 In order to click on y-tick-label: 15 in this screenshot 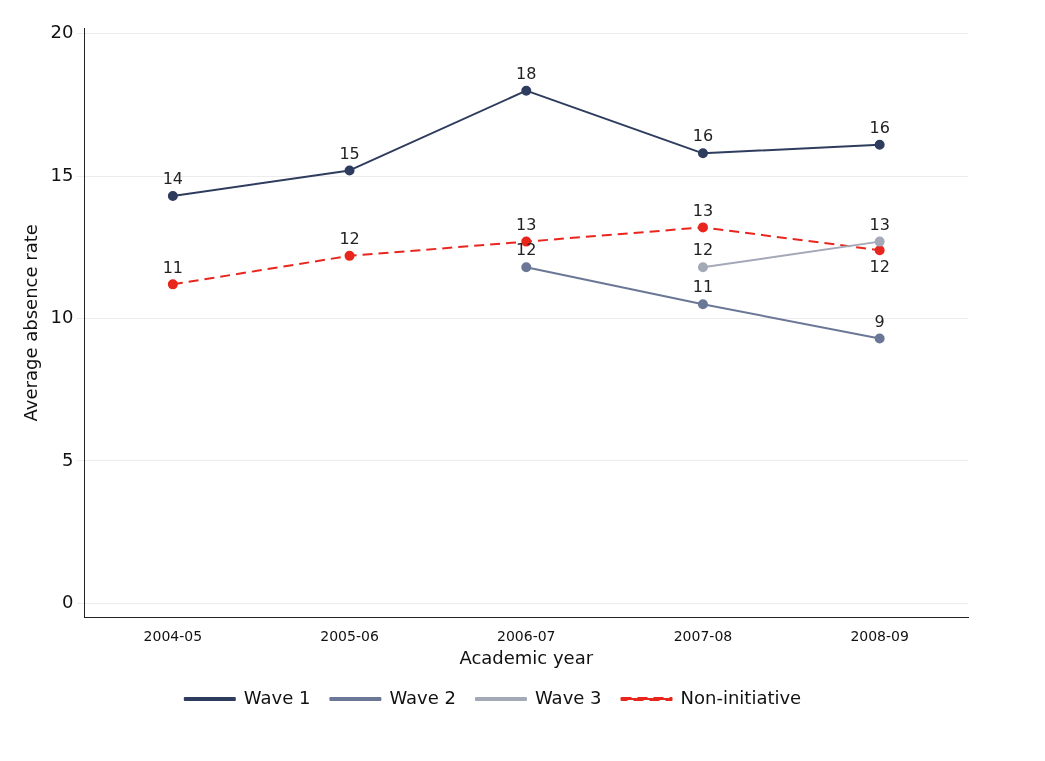, I will do `click(62, 174)`.